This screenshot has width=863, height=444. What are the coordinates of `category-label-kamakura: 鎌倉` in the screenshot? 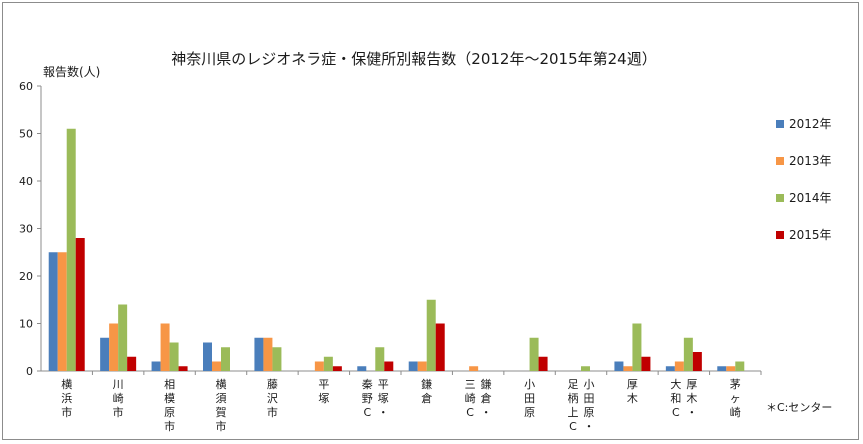 It's located at (426, 391).